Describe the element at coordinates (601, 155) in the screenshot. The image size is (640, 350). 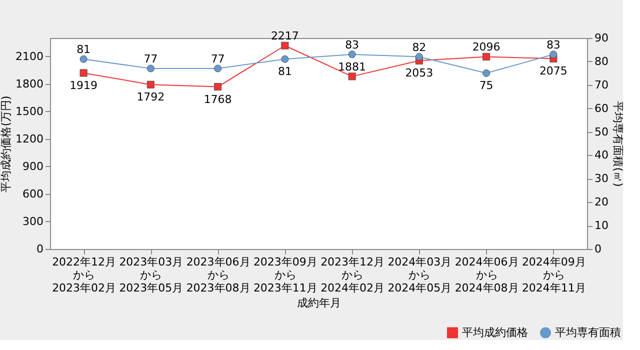
I see `y2-tick-label: 40` at that location.